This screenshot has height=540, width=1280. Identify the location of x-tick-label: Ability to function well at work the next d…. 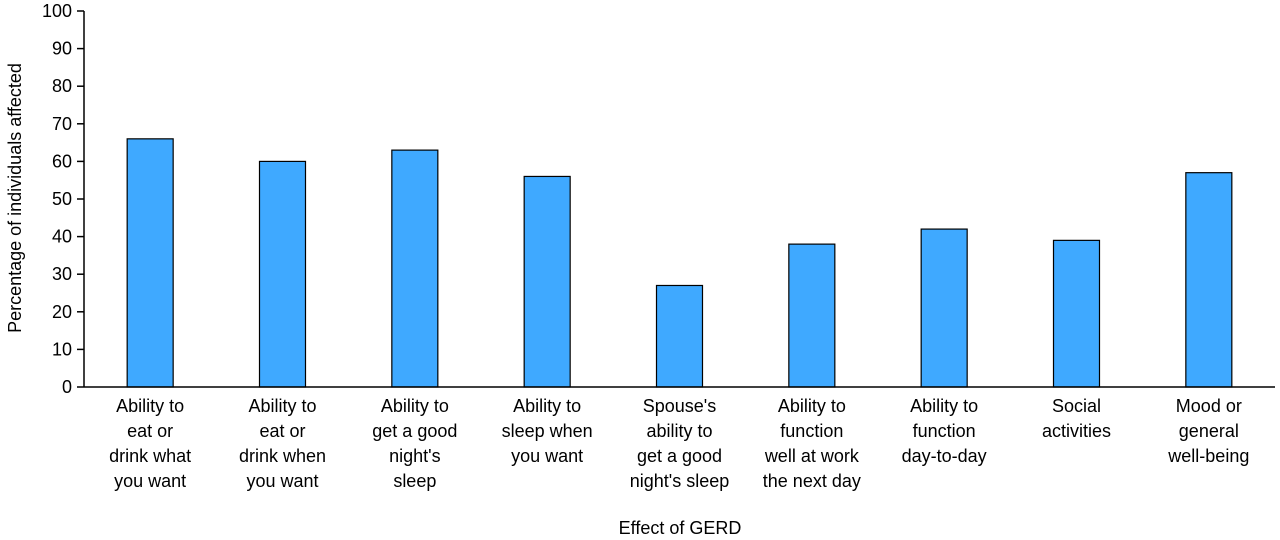
(812, 443).